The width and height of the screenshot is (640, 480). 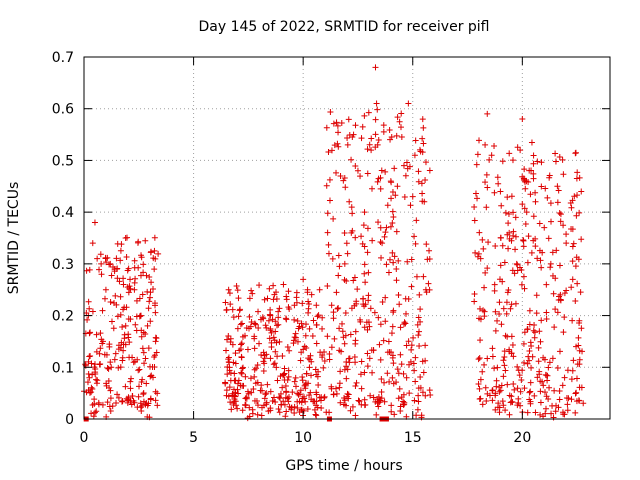 What do you see at coordinates (63, 213) in the screenshot?
I see `y-tick-label: 0.4` at bounding box center [63, 213].